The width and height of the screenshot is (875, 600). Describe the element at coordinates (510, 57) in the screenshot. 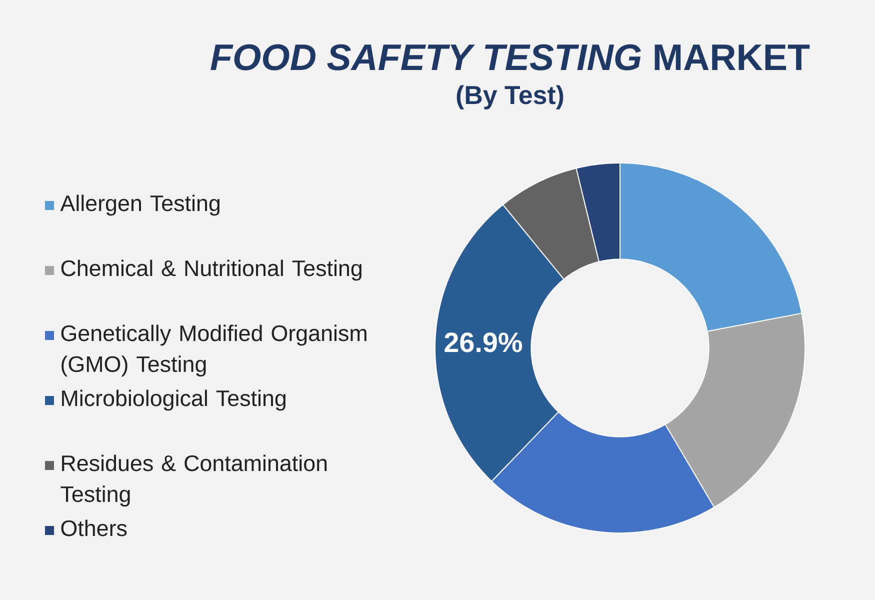

I see `chart-title: FOOD SAFETY TESTING MARKET` at that location.